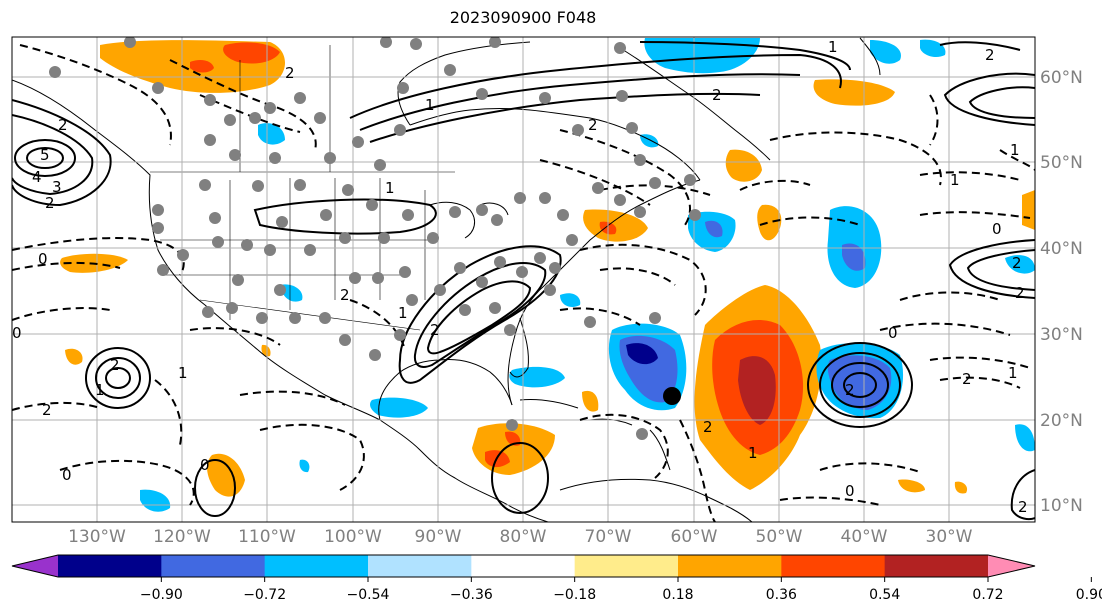 This screenshot has height=613, width=1102. What do you see at coordinates (57, 187) in the screenshot?
I see `svg-text: 3` at bounding box center [57, 187].